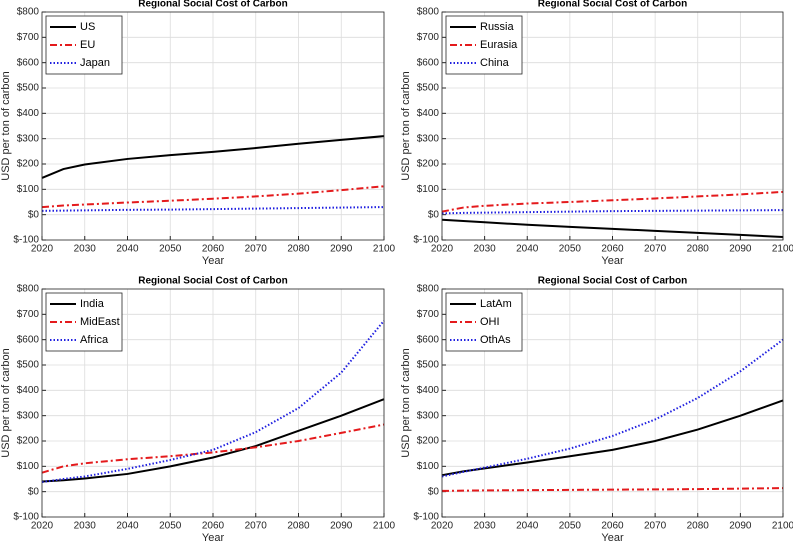 This screenshot has height=544, width=793. What do you see at coordinates (490, 322) in the screenshot?
I see `legend-label: OHI` at bounding box center [490, 322].